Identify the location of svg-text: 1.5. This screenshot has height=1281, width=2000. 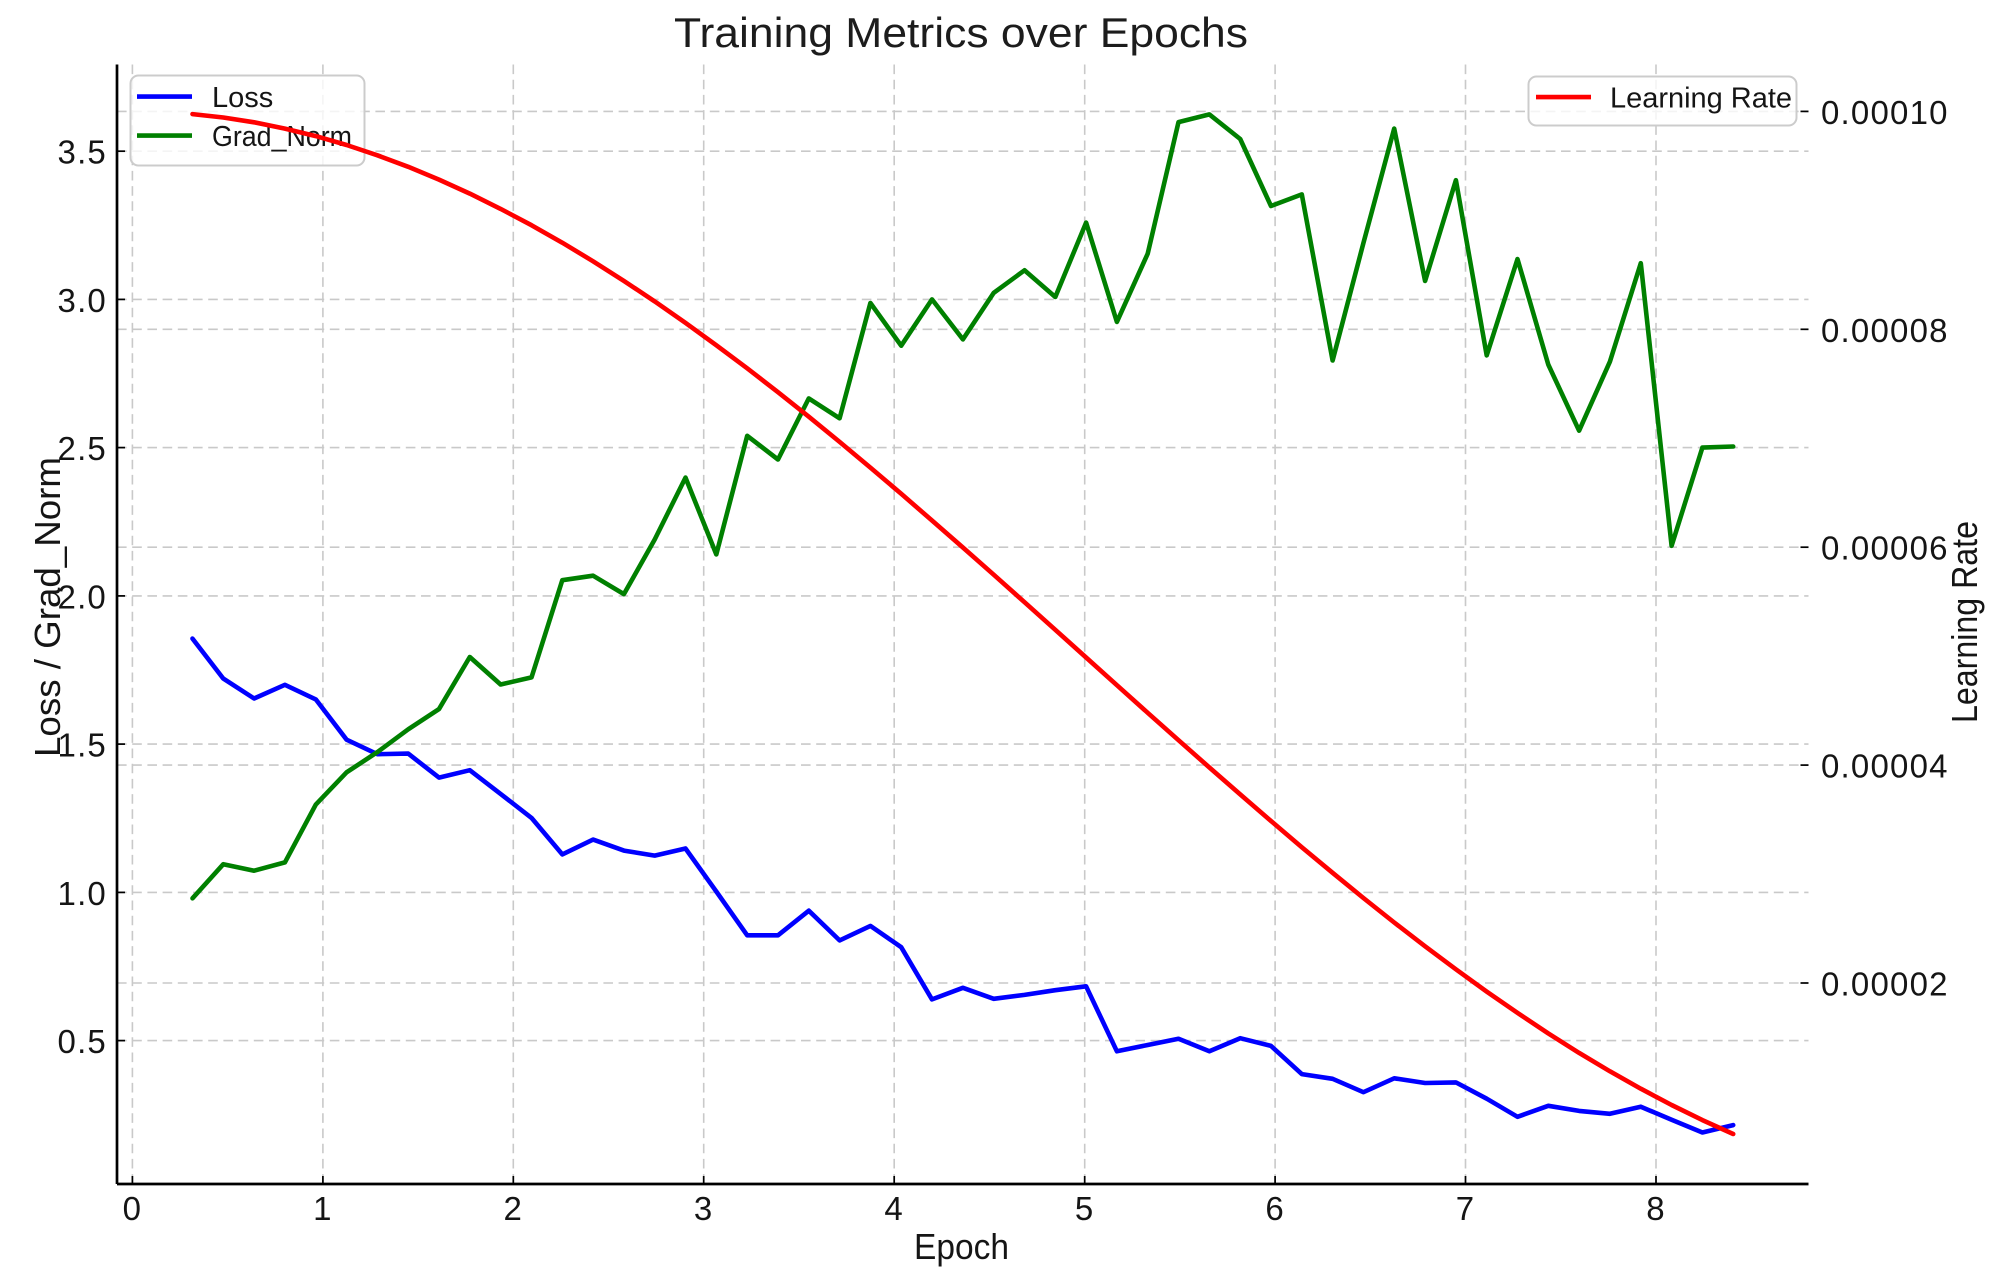
(82, 745).